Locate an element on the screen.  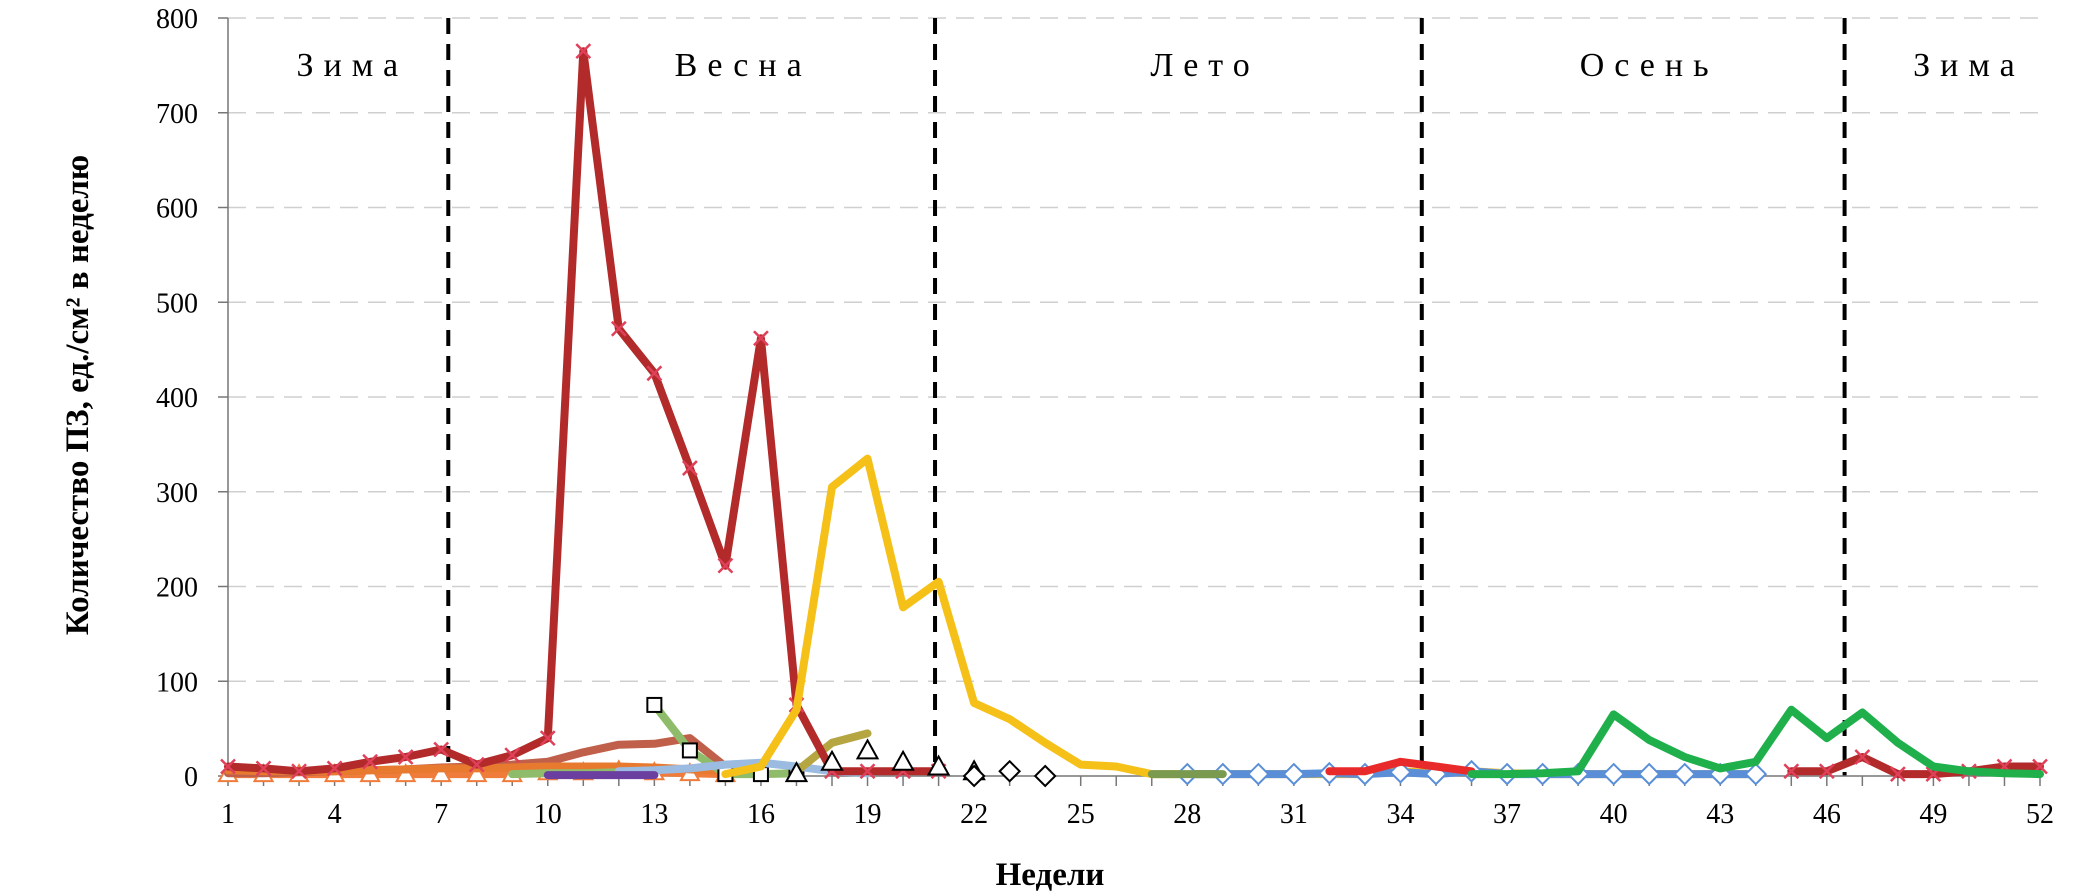
x-tick-label: 4 is located at coordinates (335, 814).